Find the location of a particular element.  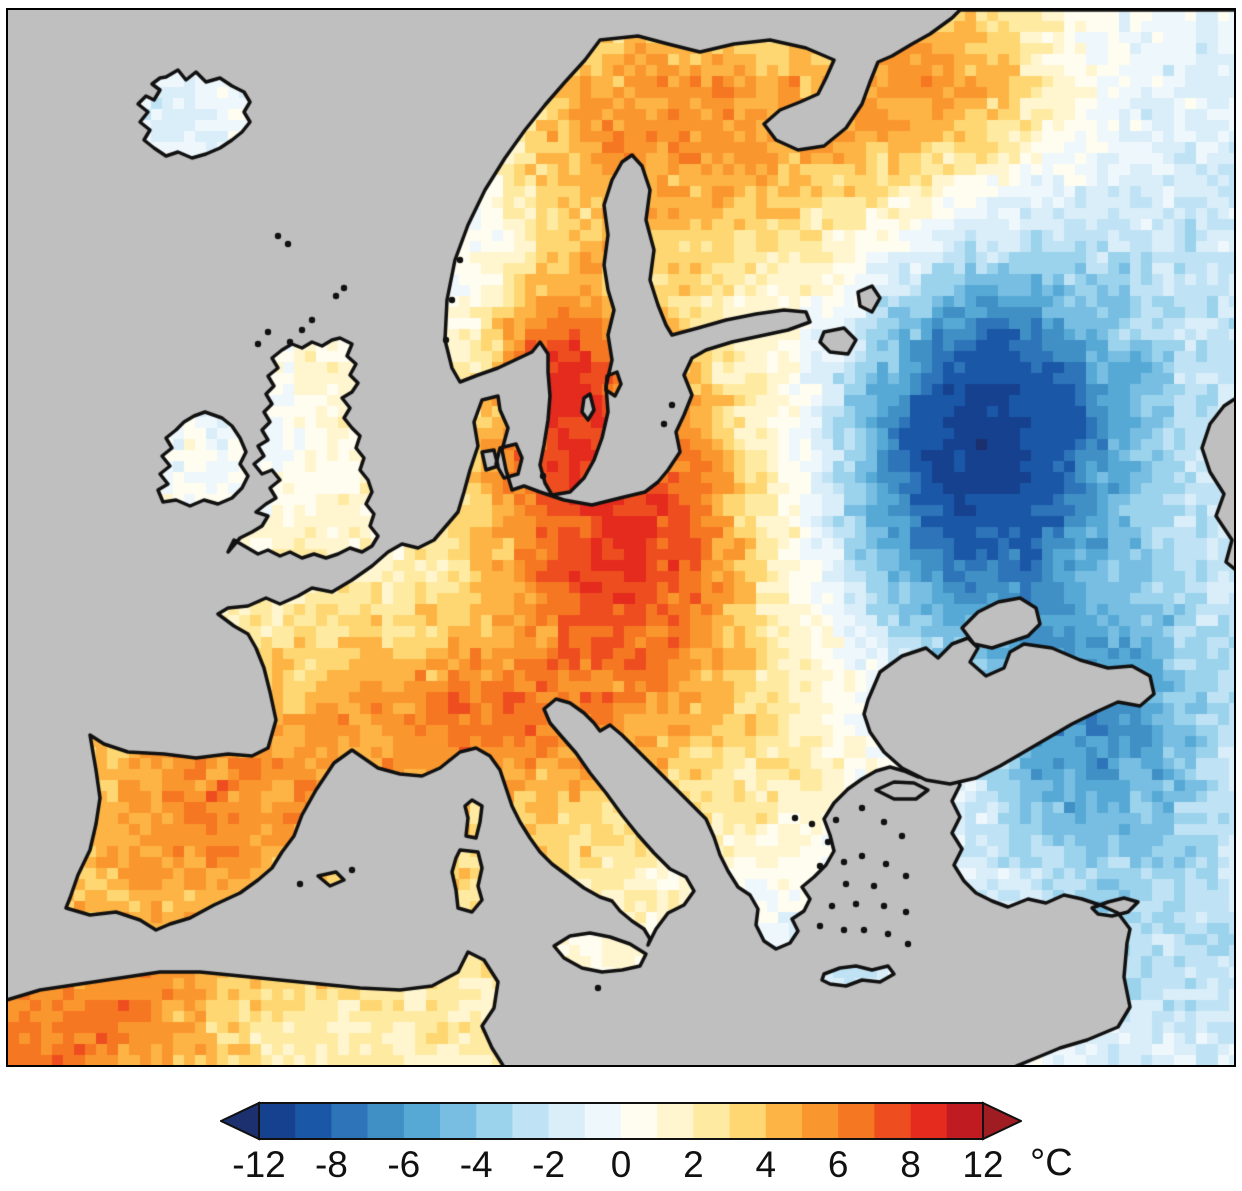

color-scale-tick-labels: -12 -8 -6 -4 -2 0 2 4 6 8 12 is located at coordinates (621, 1167).